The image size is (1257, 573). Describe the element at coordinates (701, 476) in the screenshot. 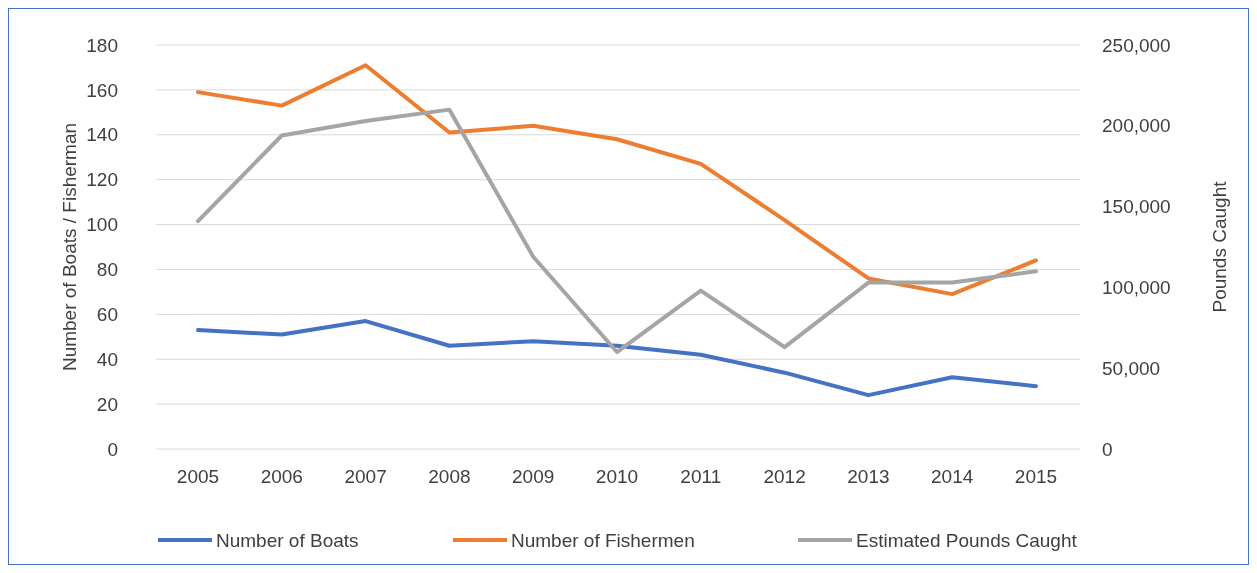

I see `x-tick-label: 2011` at that location.